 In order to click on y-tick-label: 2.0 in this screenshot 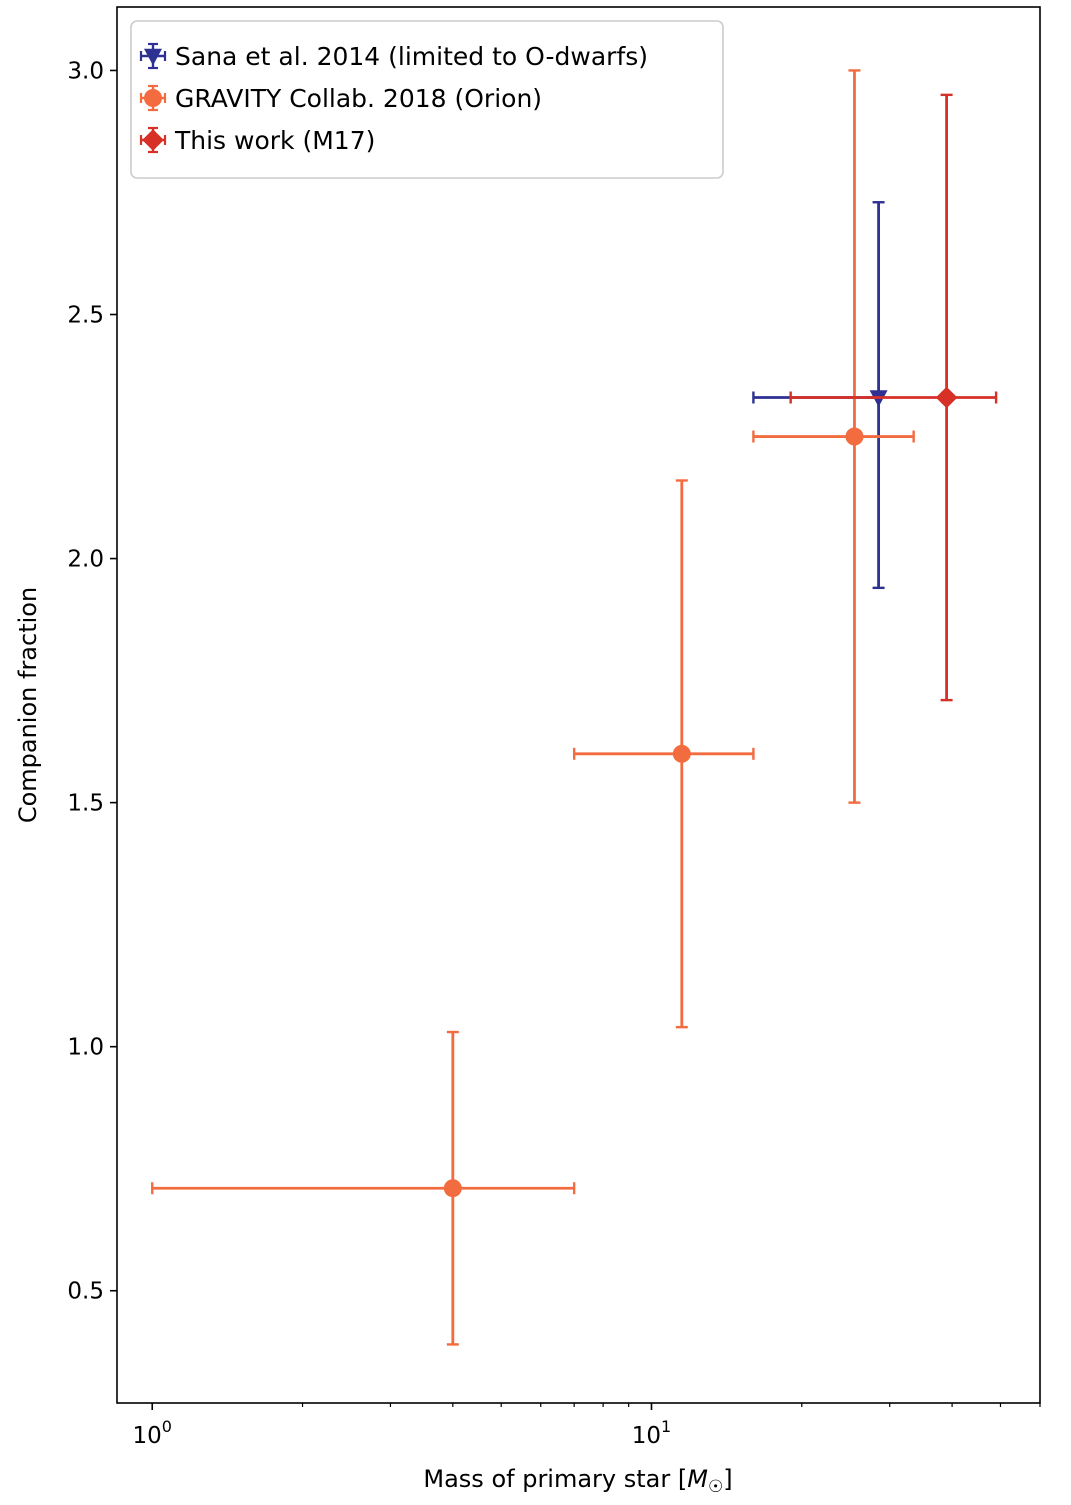, I will do `click(85, 560)`.